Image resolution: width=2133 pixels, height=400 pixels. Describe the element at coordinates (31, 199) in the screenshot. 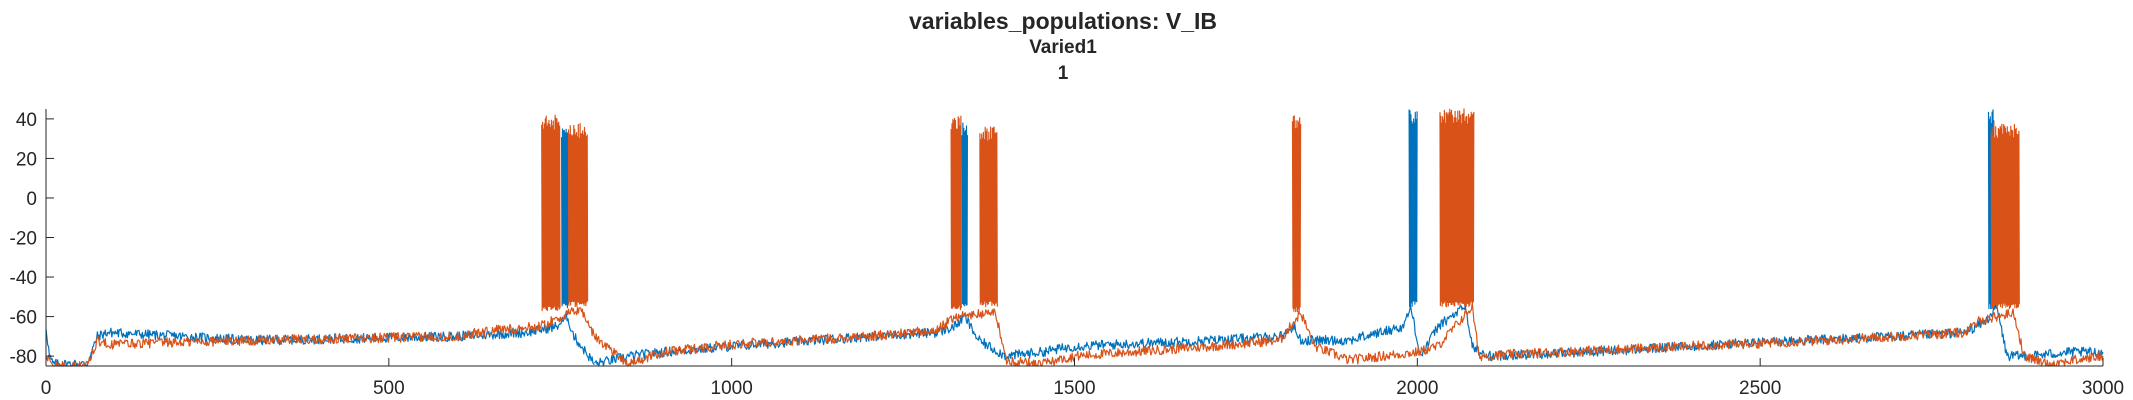

I see `y-tick-label: 0` at that location.